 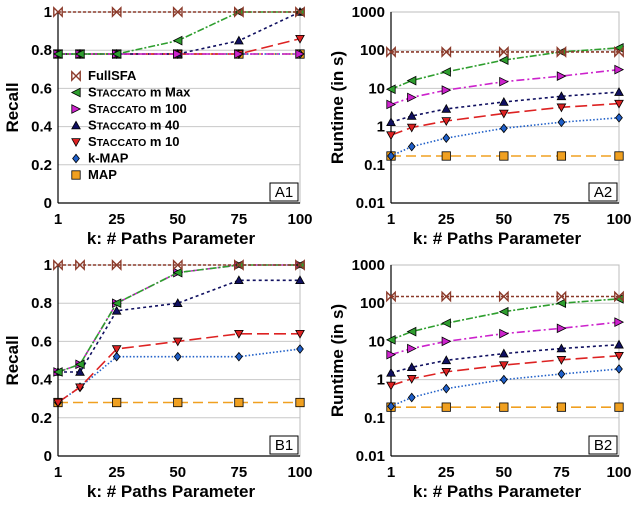 I want to click on legend-label: STACCATO m 10, so click(x=134, y=141).